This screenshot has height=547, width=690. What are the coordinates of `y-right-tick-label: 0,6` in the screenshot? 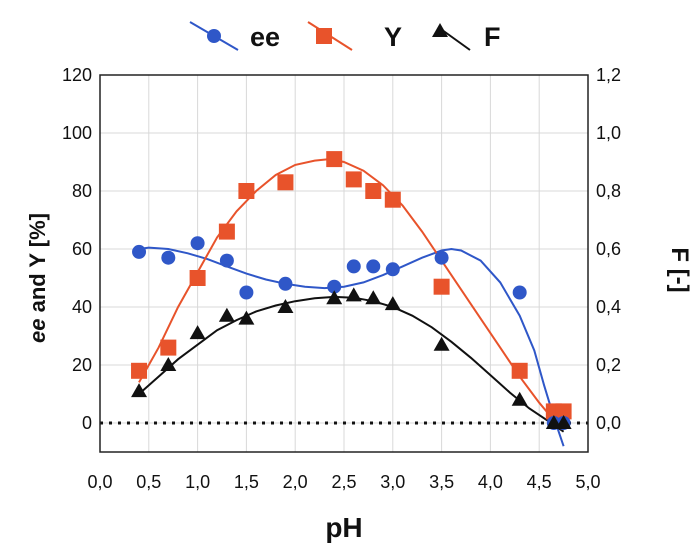 It's located at (608, 249).